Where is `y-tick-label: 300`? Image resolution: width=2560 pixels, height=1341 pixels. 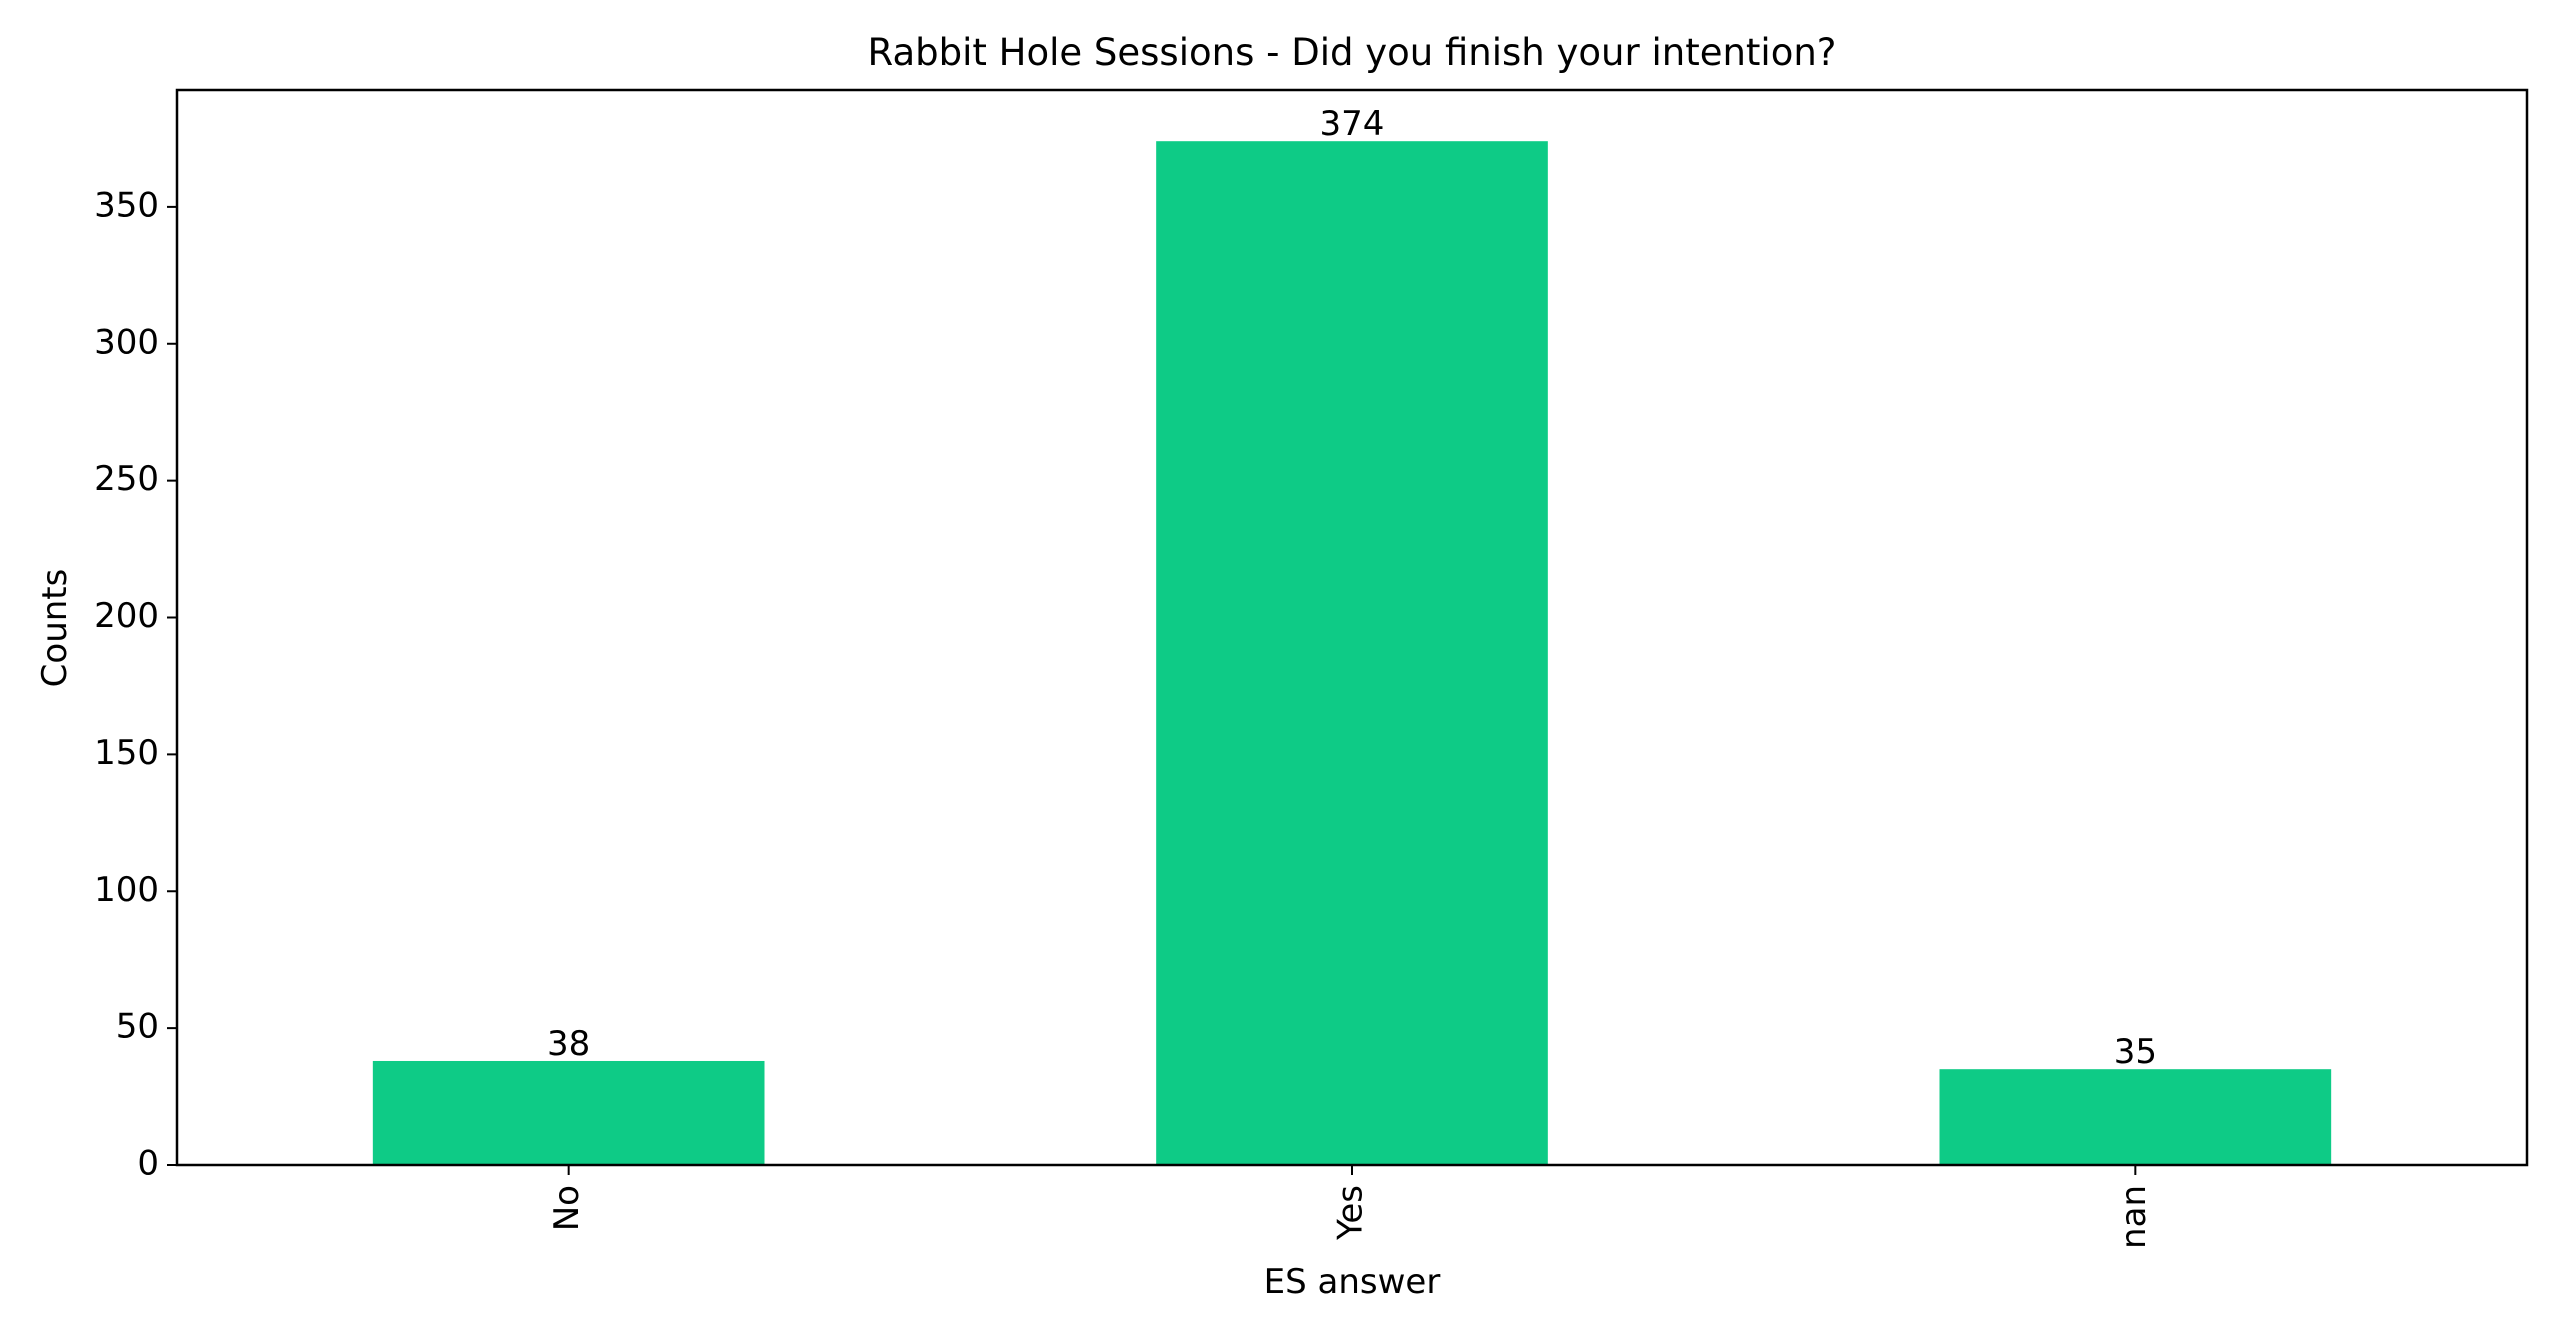 y-tick-label: 300 is located at coordinates (126, 342).